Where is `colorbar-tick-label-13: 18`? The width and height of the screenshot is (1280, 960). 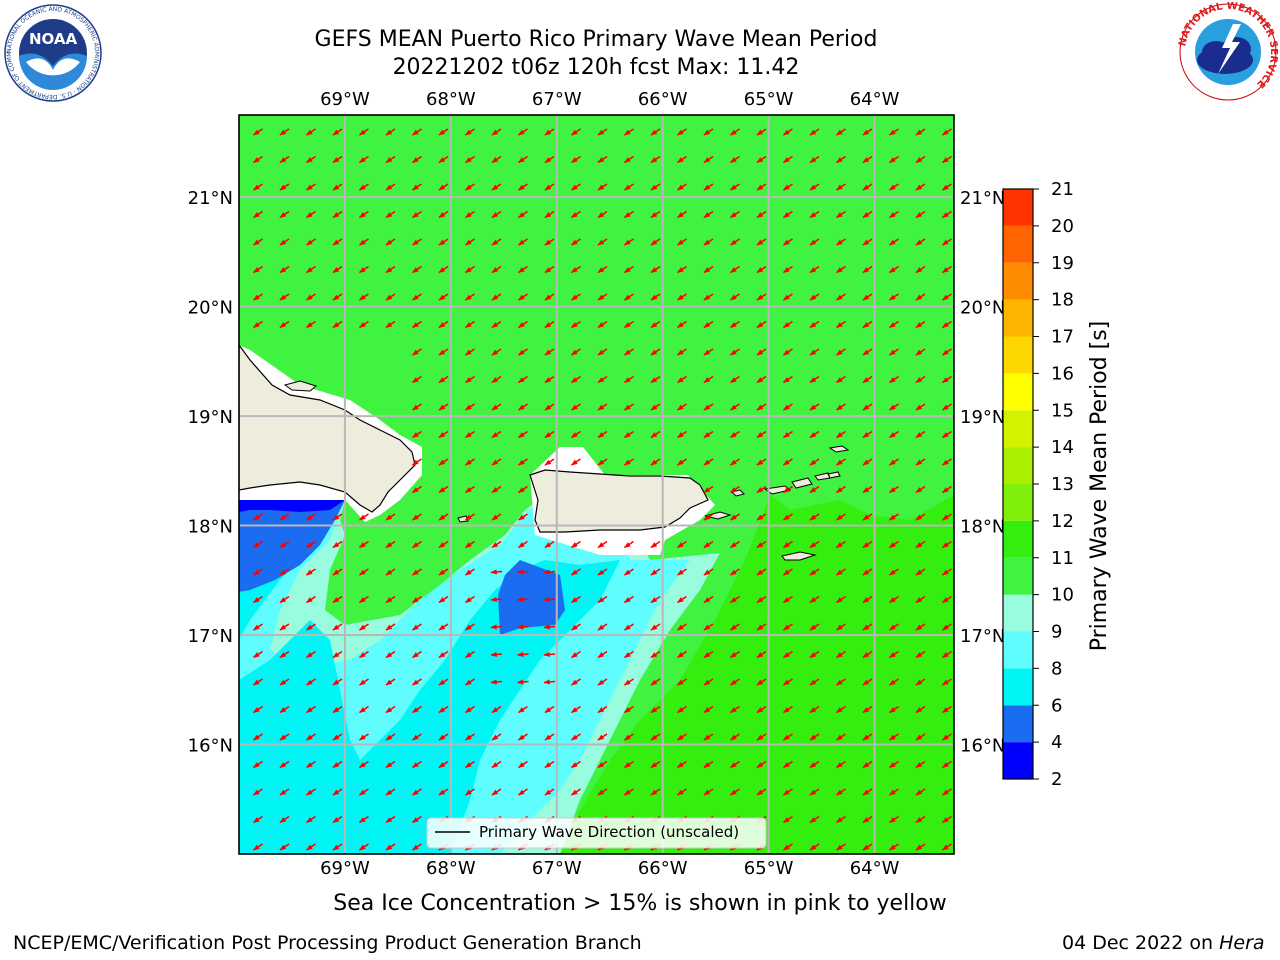 colorbar-tick-label-13: 18 is located at coordinates (1062, 300).